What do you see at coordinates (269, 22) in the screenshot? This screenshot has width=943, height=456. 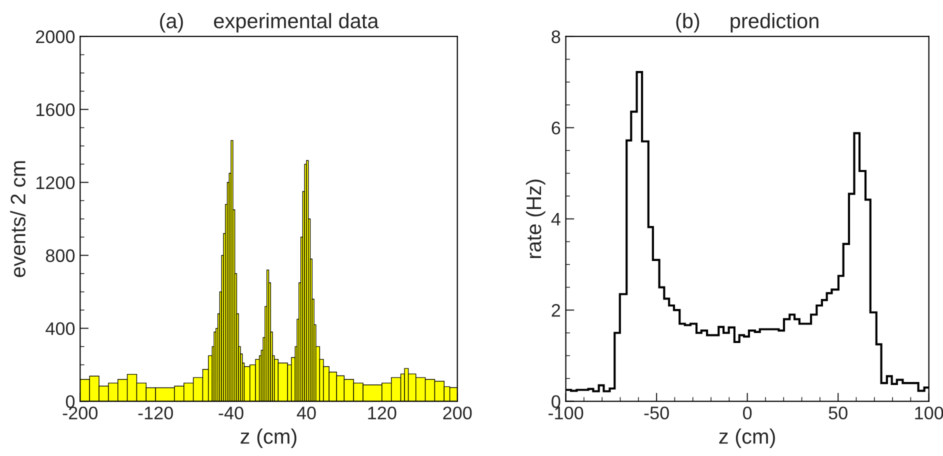 I see `chart-title: (a) experimental data` at bounding box center [269, 22].